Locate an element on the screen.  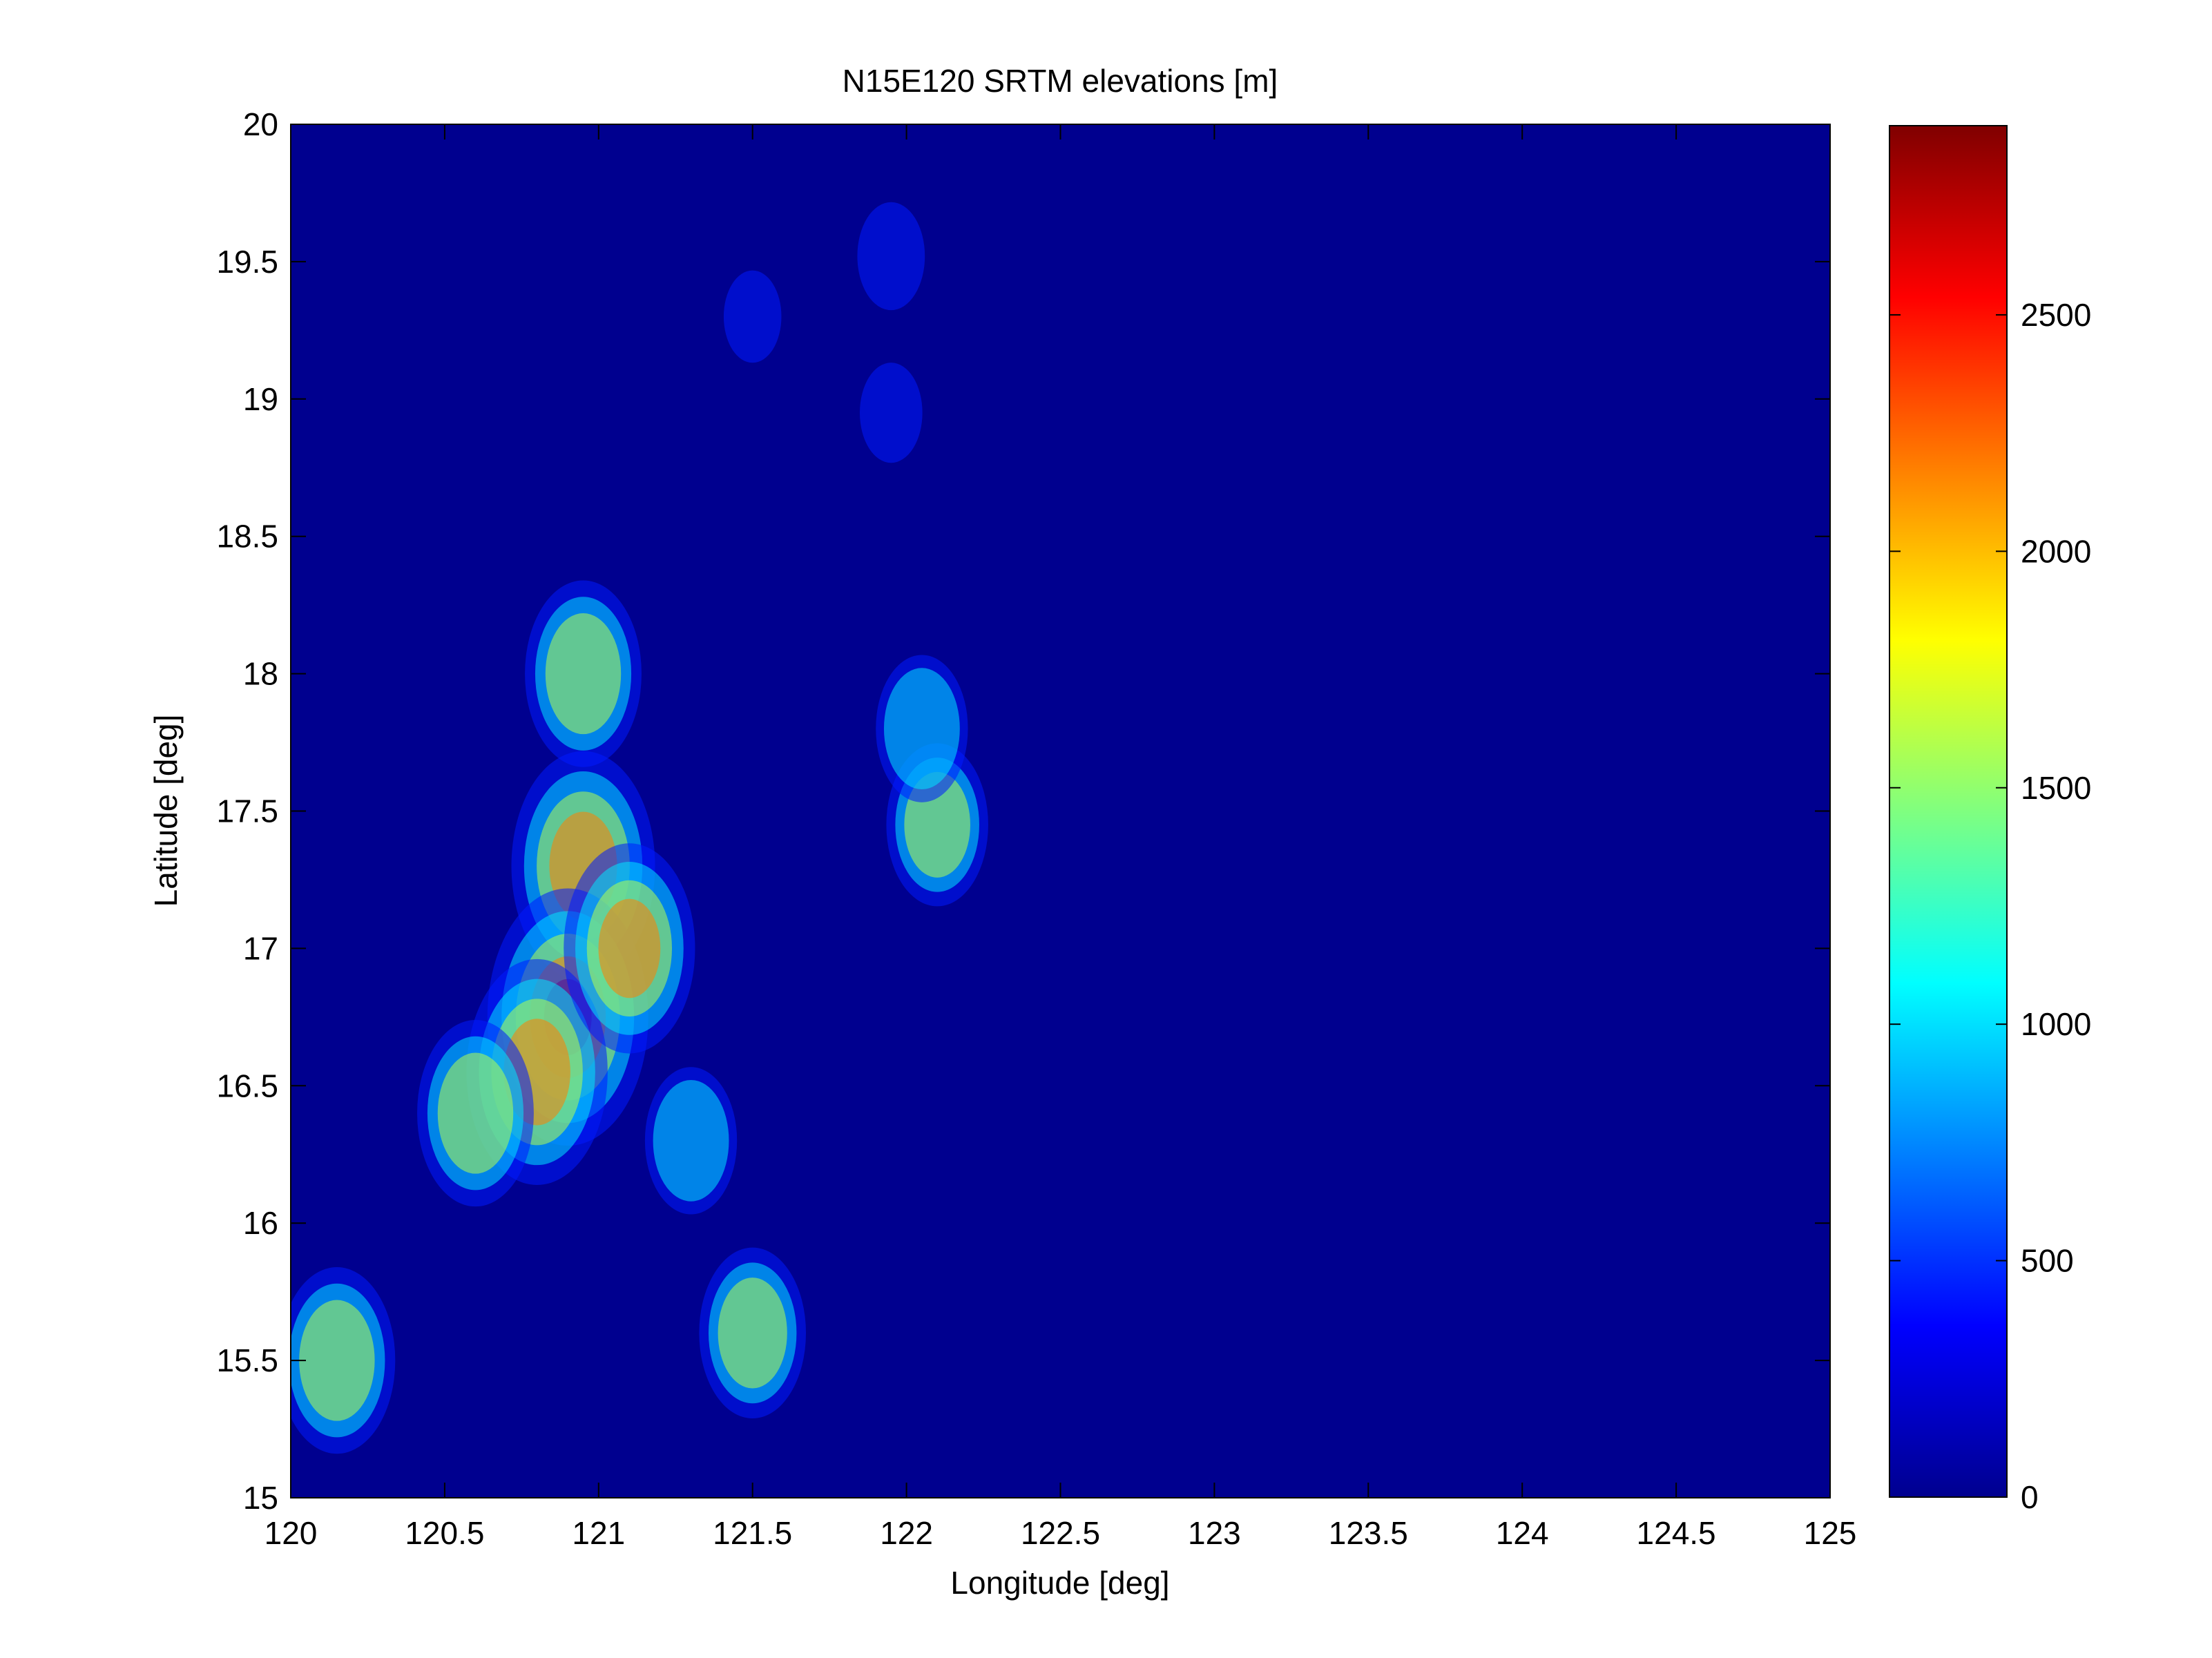
y-tick-label: 19 is located at coordinates (261, 399).